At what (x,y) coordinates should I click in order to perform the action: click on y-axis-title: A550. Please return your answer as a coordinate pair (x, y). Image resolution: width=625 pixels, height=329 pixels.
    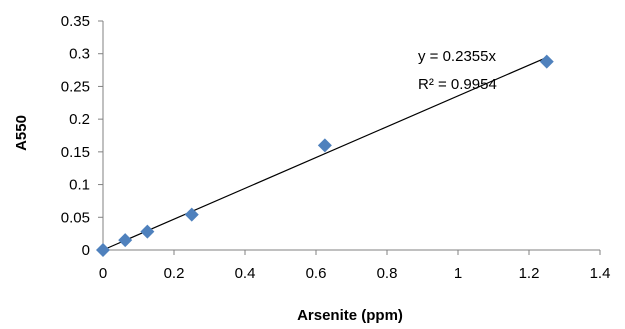
    Looking at the image, I should click on (21, 133).